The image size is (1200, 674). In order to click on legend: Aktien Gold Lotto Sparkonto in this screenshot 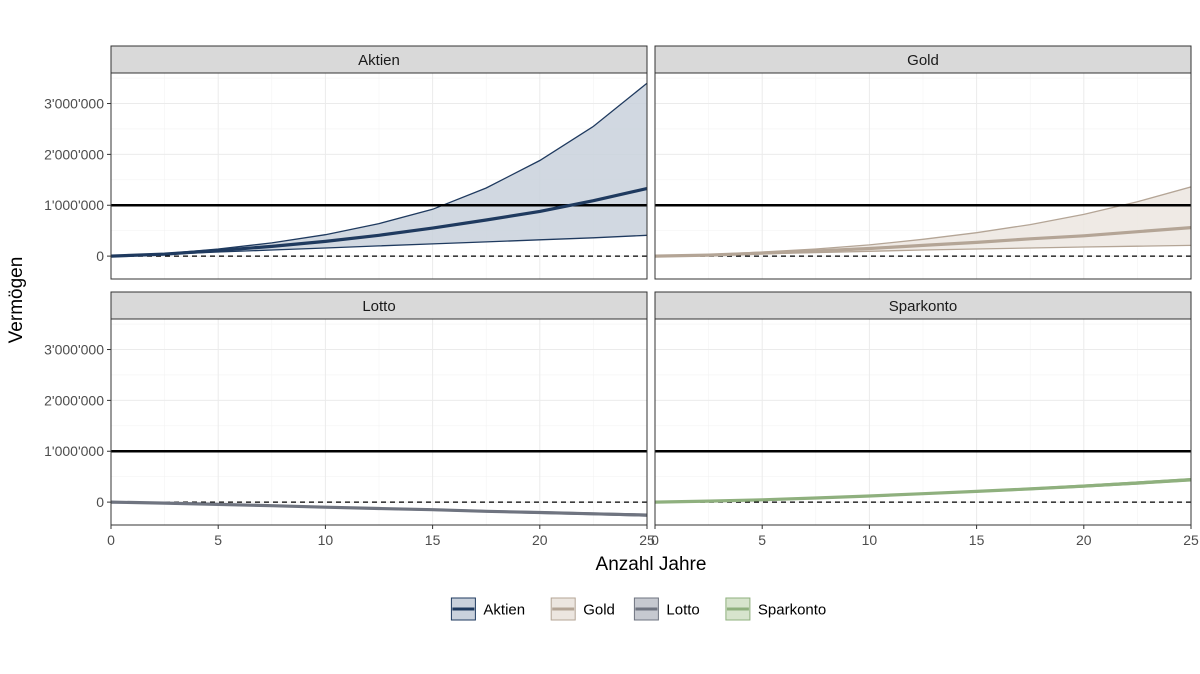, I will do `click(638, 609)`.